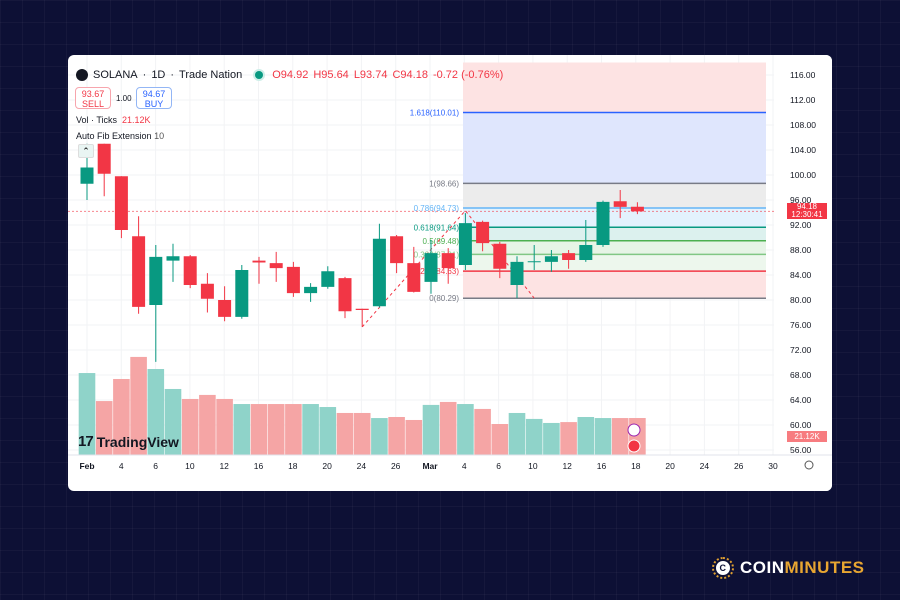 This screenshot has height=600, width=900. I want to click on sell-price: 93.67, so click(93, 94).